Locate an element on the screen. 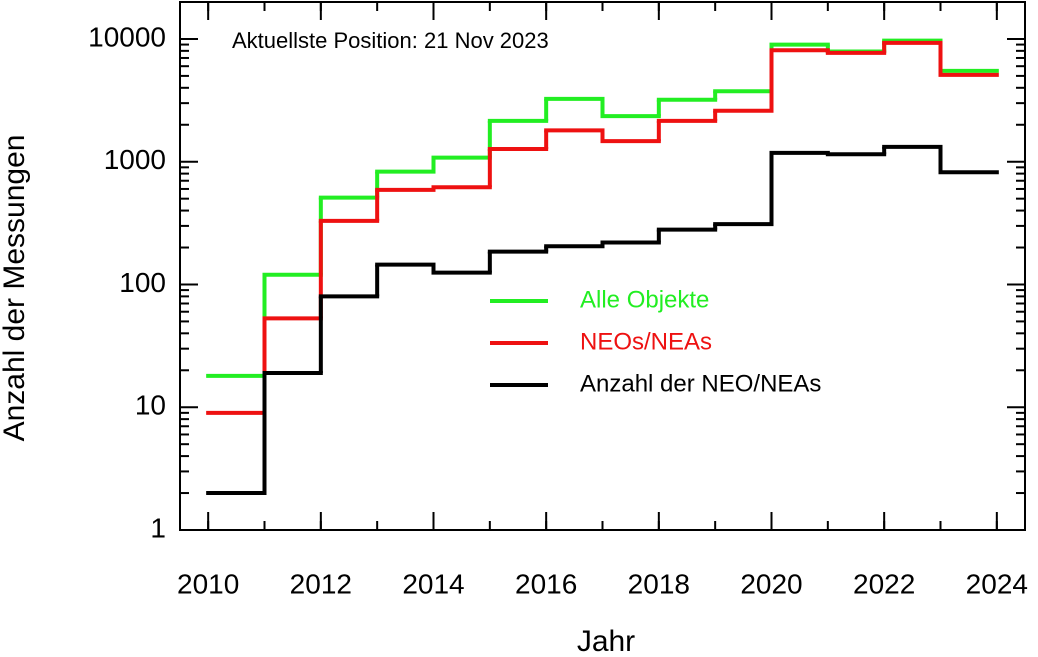 Image resolution: width=1038 pixels, height=657 pixels. x-tick-label: 2016 is located at coordinates (546, 583).